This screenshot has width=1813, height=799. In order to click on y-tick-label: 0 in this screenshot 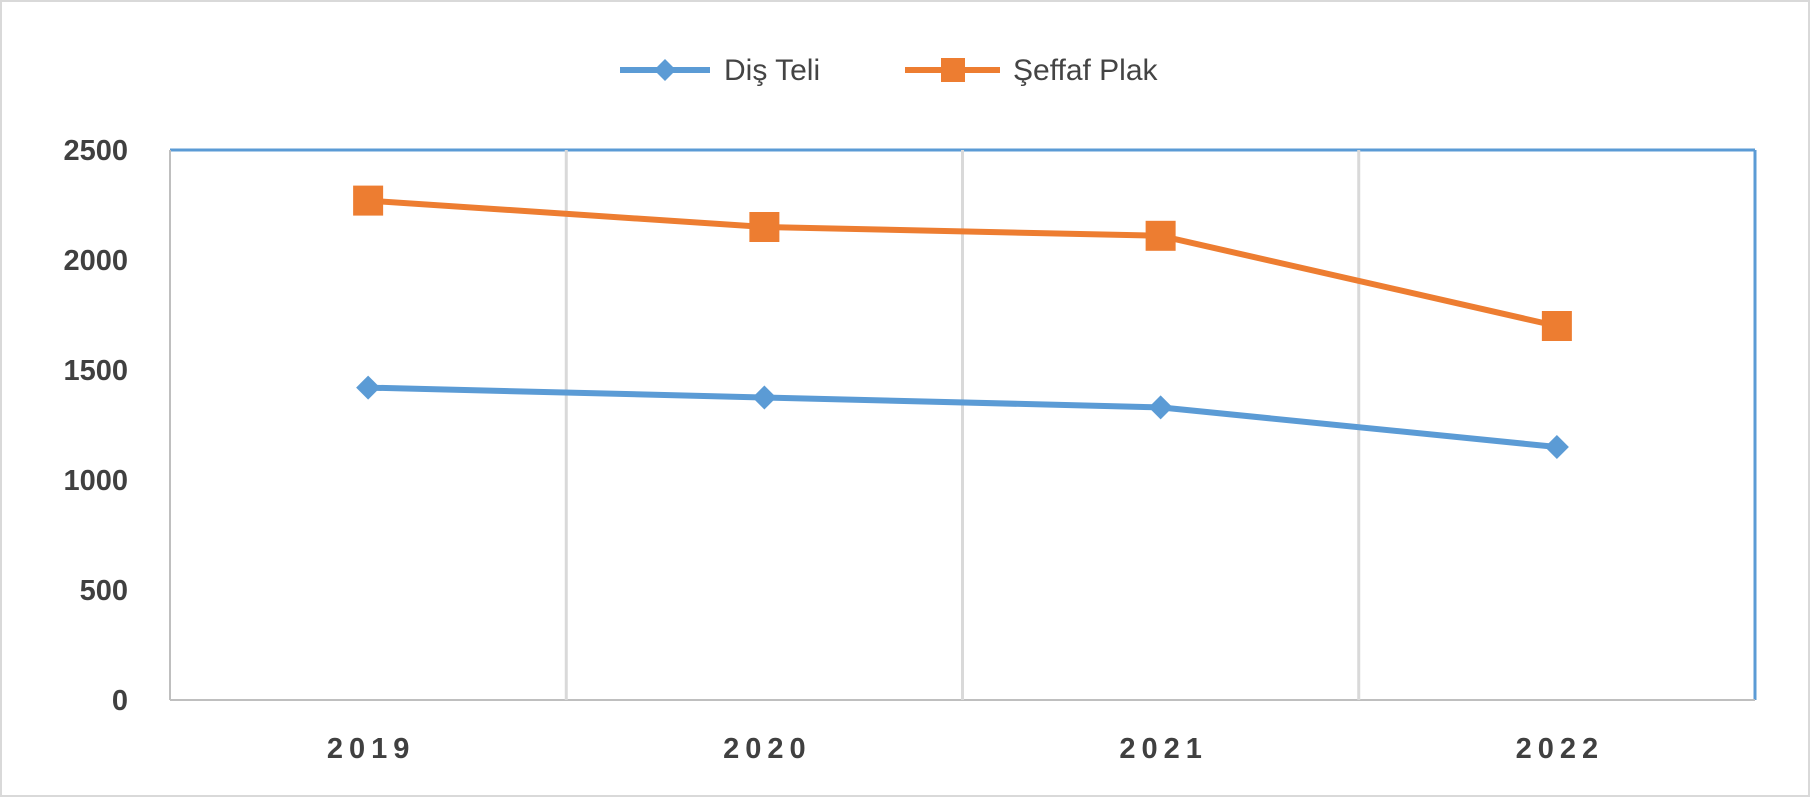, I will do `click(120, 701)`.